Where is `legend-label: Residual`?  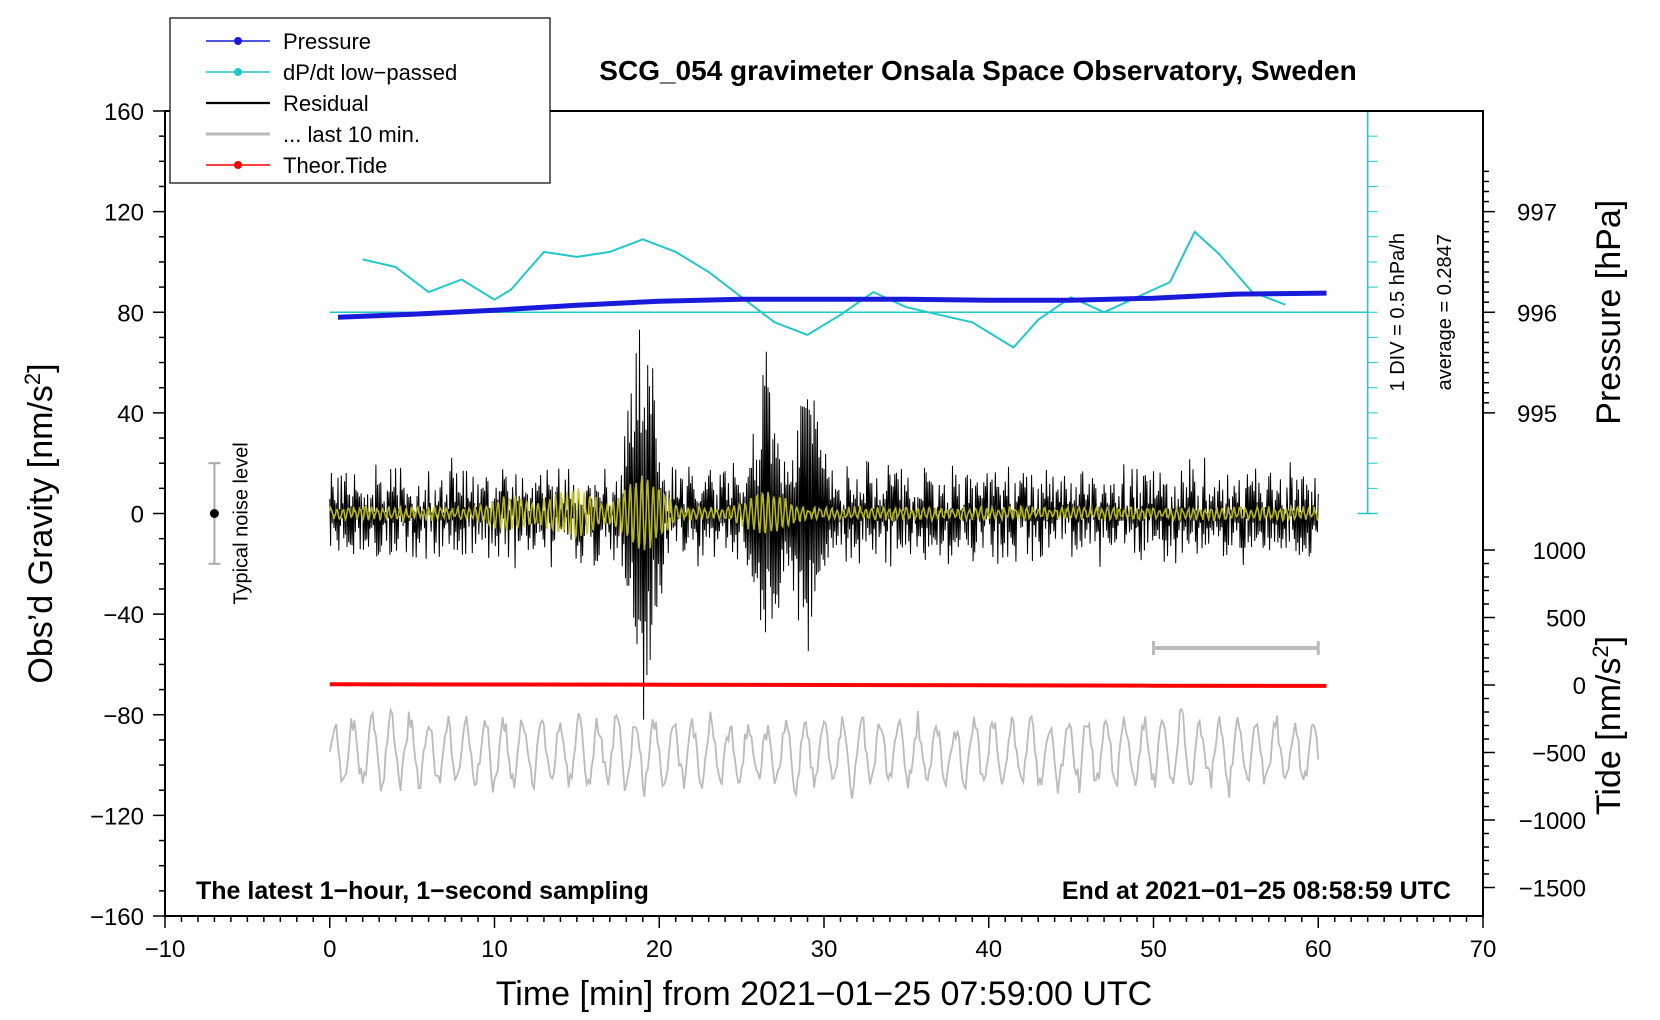 legend-label: Residual is located at coordinates (326, 103).